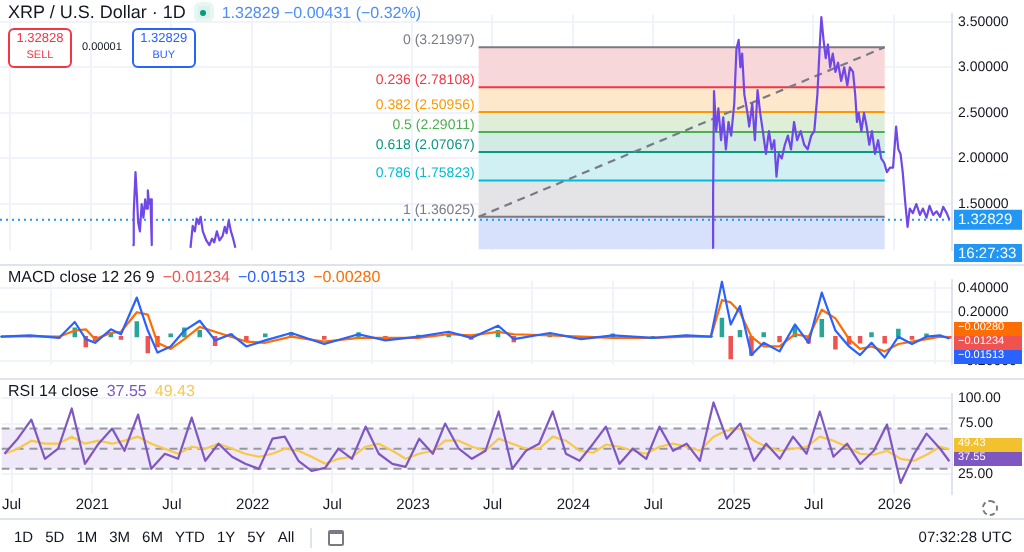 The height and width of the screenshot is (552, 1024). Describe the element at coordinates (347, 277) in the screenshot. I see `annotation: −0.00280` at that location.